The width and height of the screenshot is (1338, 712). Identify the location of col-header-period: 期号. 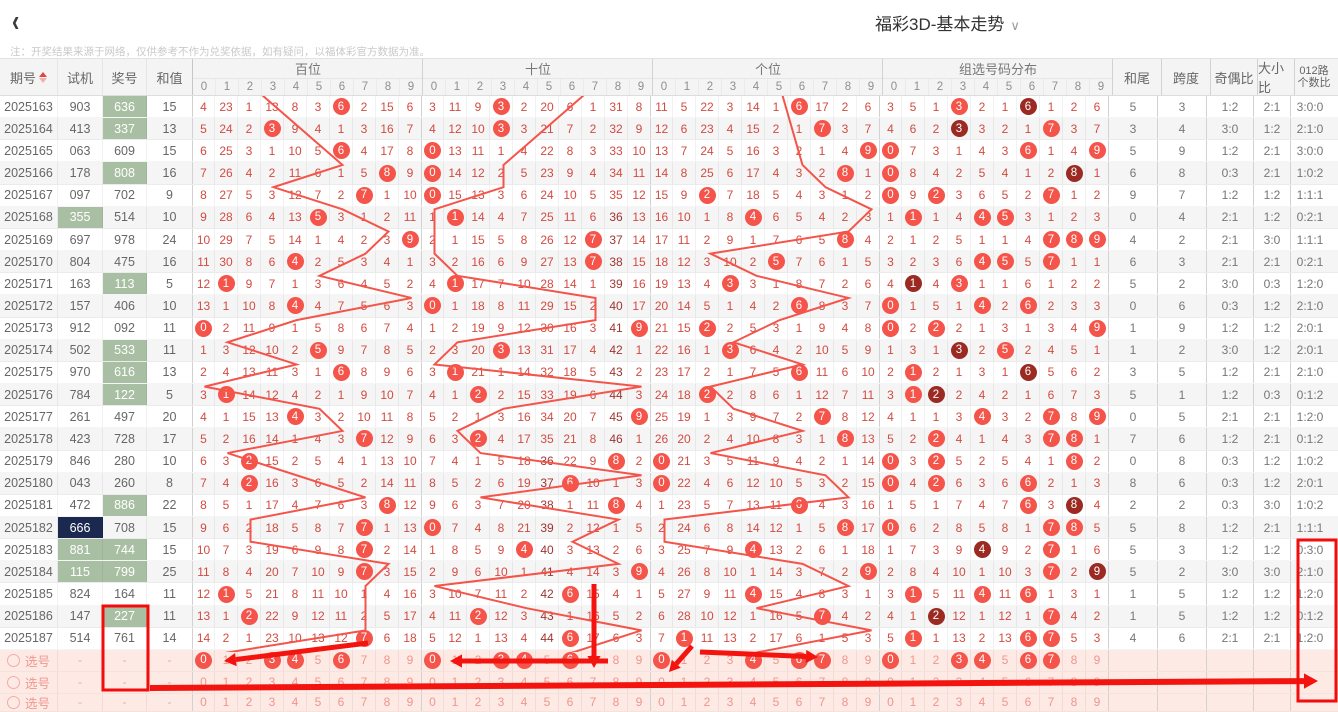
(29, 77).